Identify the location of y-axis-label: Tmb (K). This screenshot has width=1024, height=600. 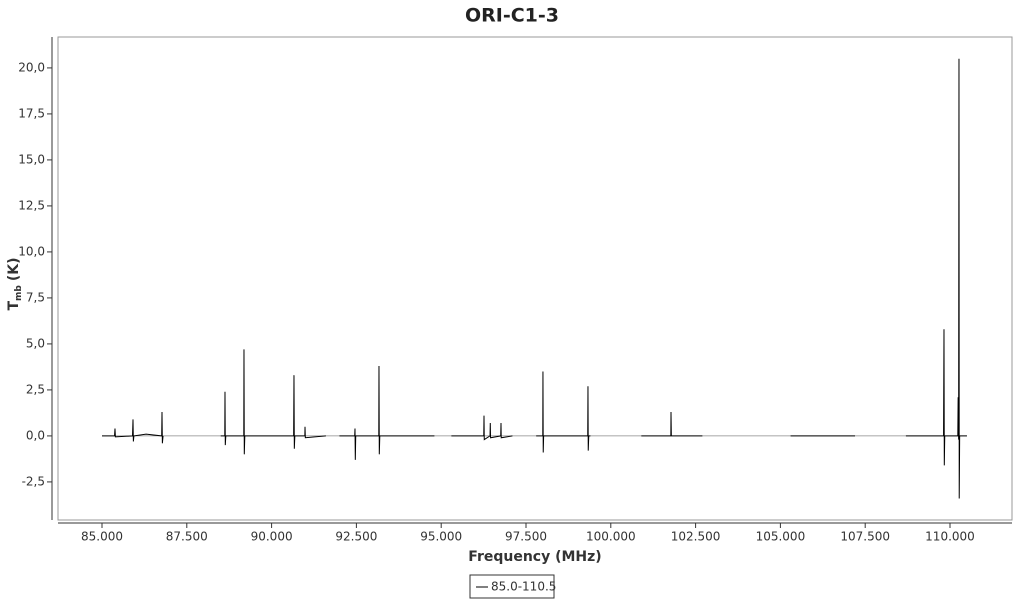
(15, 283).